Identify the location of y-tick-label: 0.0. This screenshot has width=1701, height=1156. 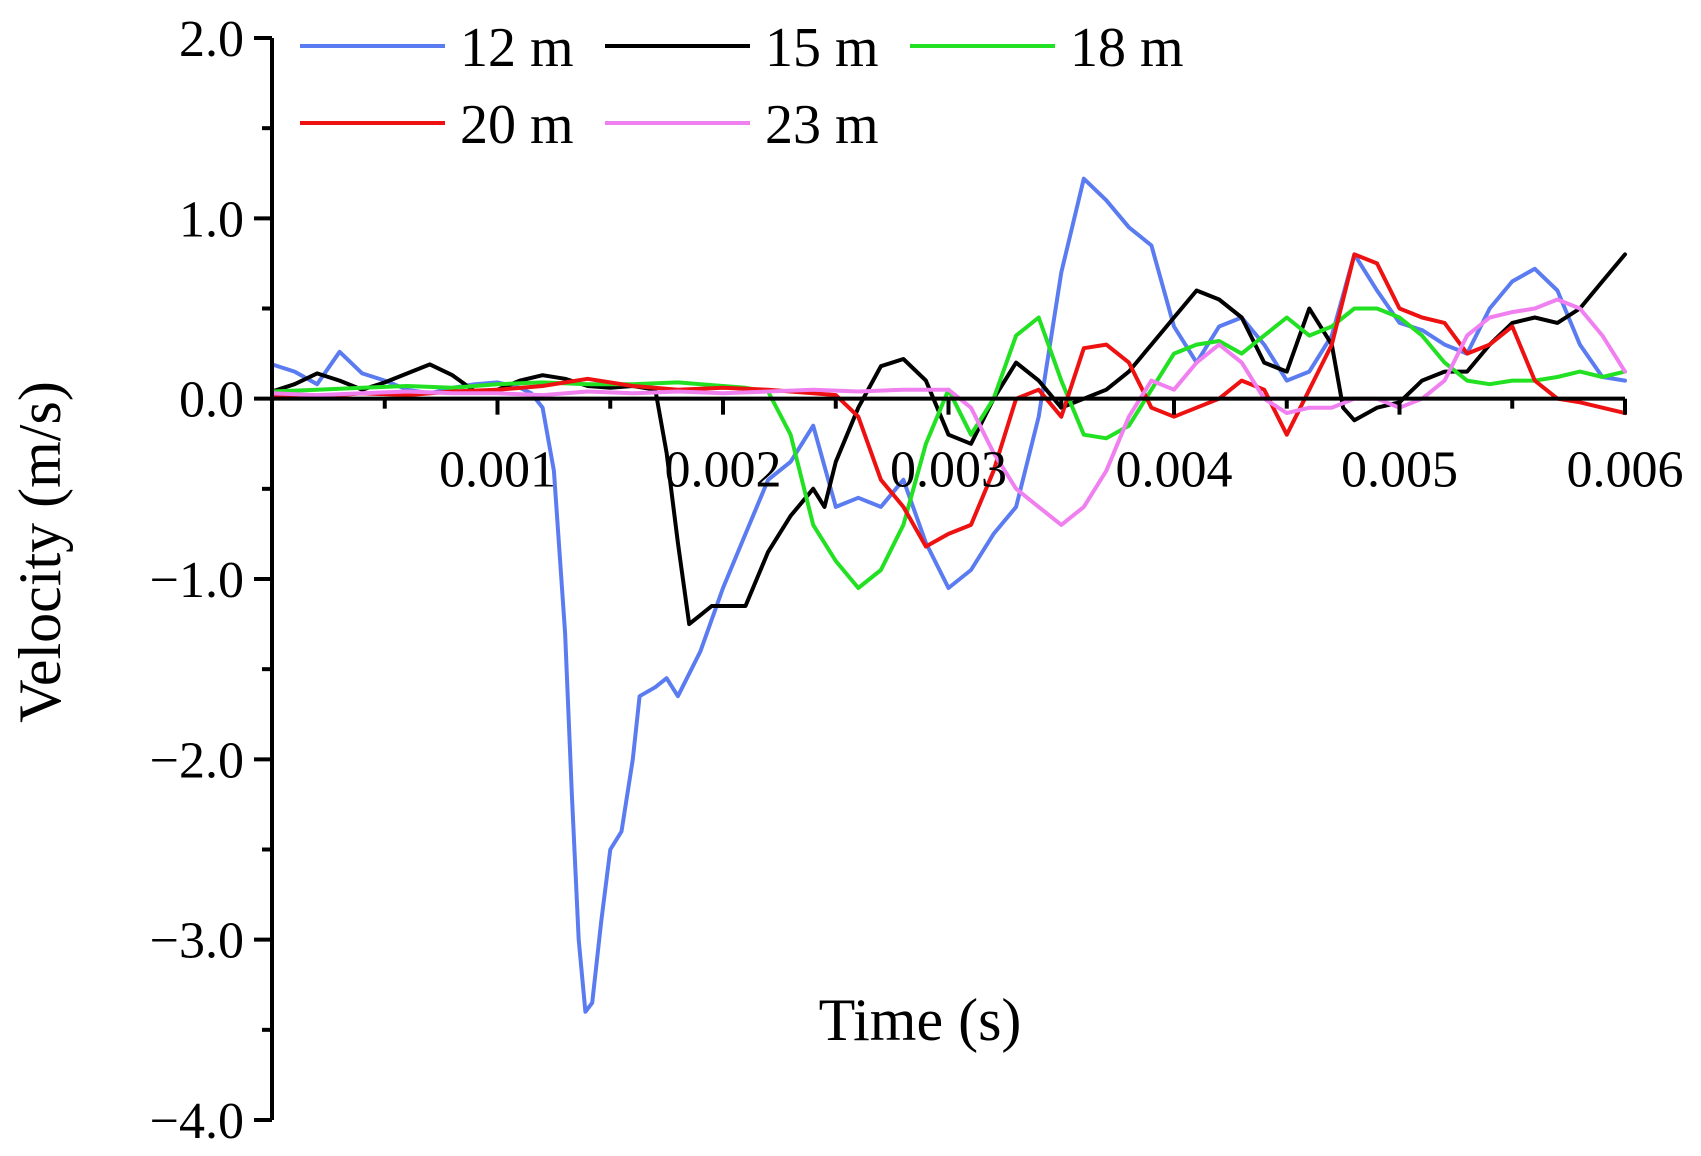
(211, 400).